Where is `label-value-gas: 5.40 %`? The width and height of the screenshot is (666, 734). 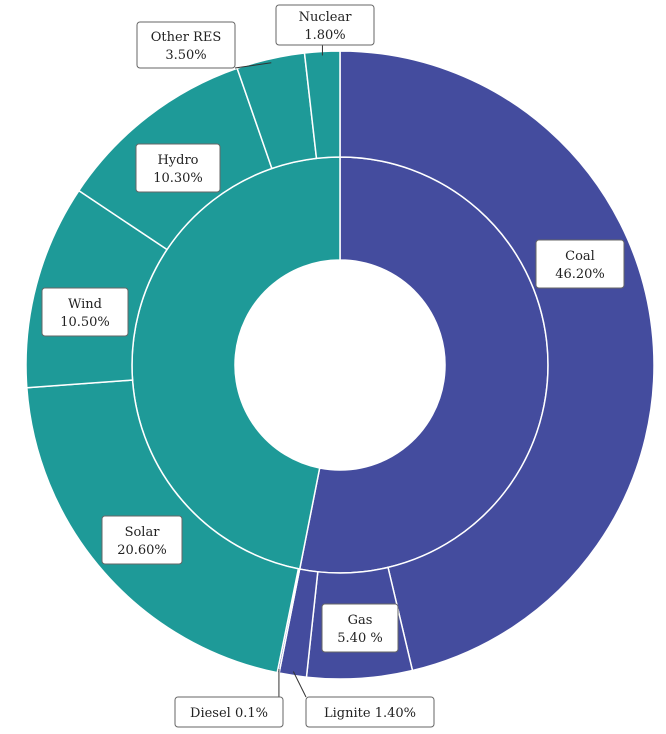 label-value-gas: 5.40 % is located at coordinates (359, 638).